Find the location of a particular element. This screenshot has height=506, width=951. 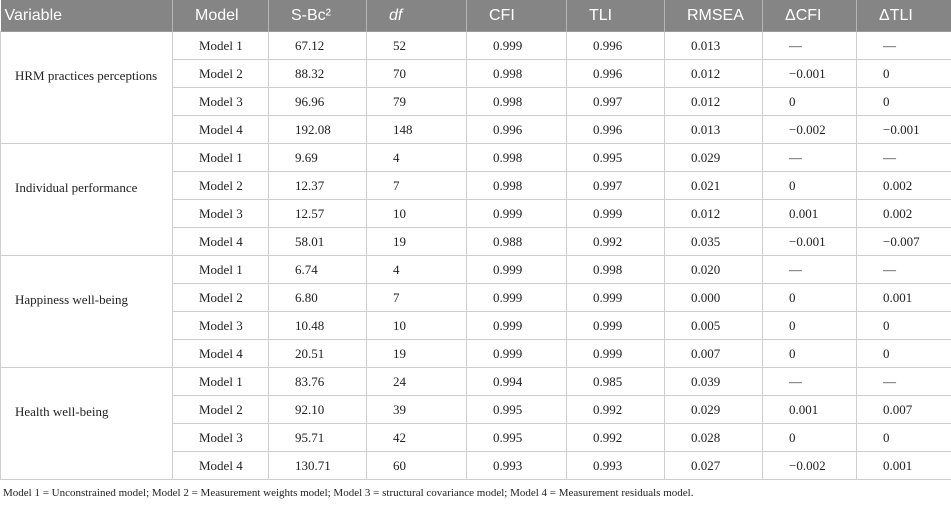

table-row: Model 2 92.10 39 0.995 0.992 0.029 0.001 0.007 is located at coordinates (476, 409).